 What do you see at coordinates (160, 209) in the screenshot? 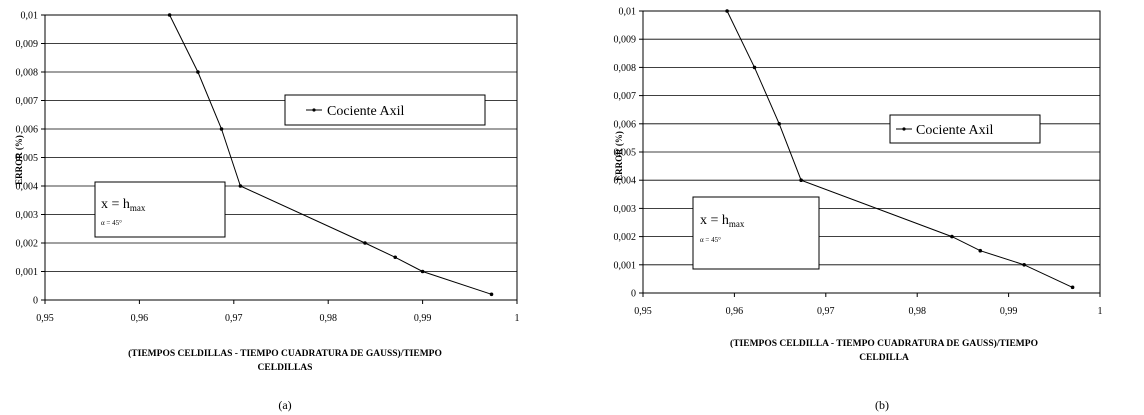
I see `annotation-box-a: x = hmax α = 45°` at bounding box center [160, 209].